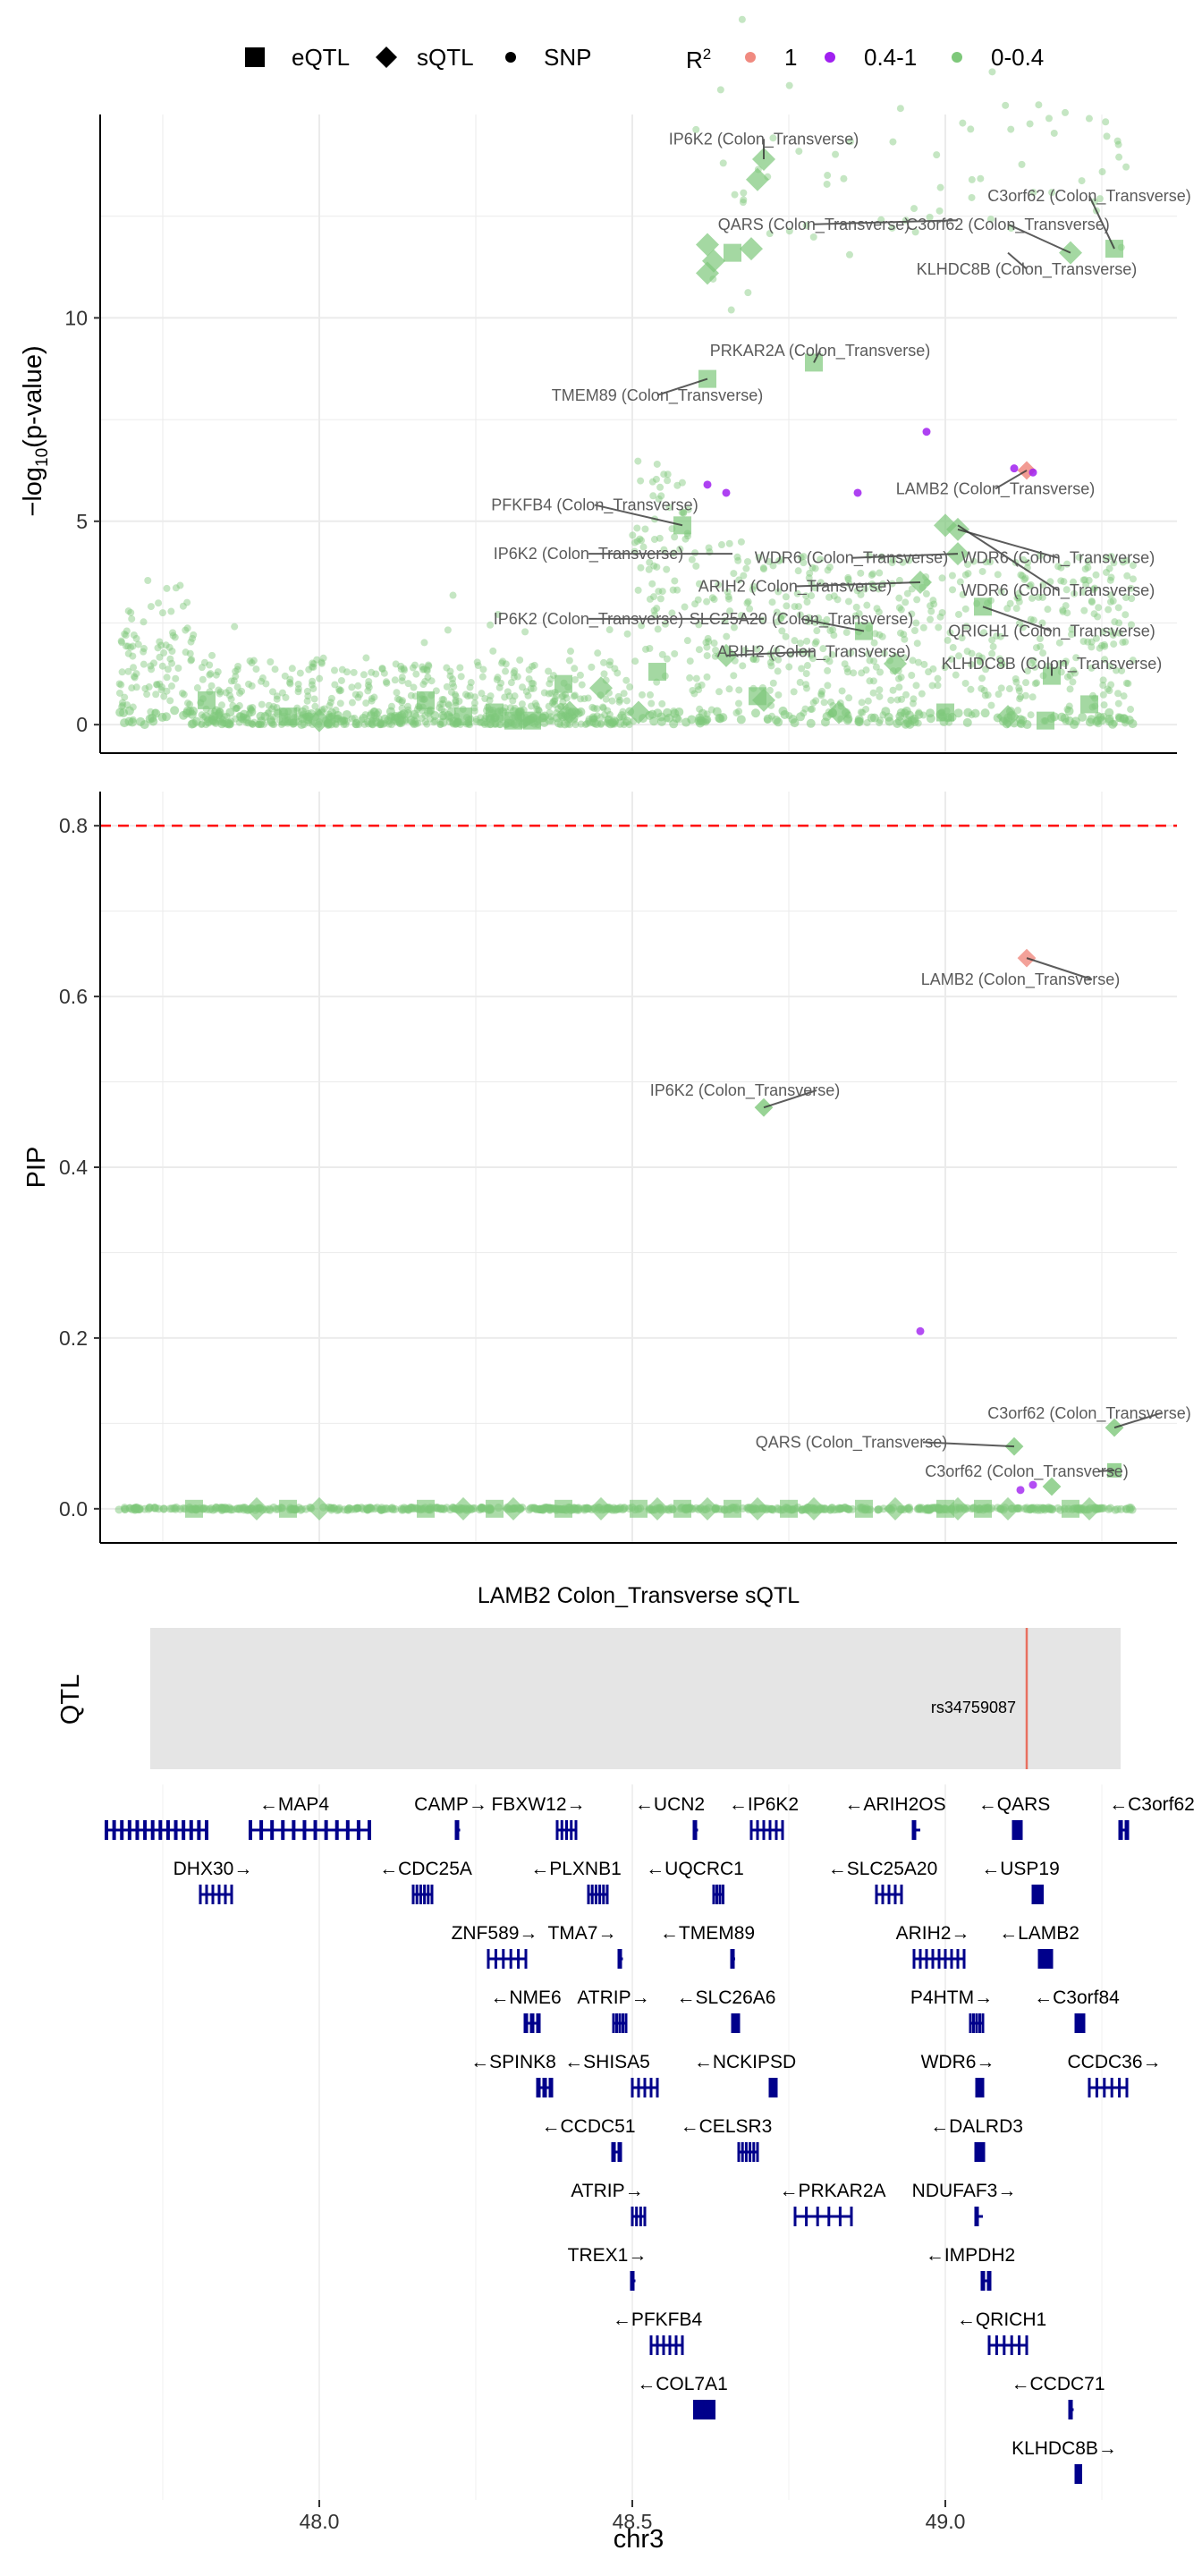 This screenshot has height=2576, width=1202. I want to click on annotation-label: IP6K2 (Colon_Transverse), so click(764, 139).